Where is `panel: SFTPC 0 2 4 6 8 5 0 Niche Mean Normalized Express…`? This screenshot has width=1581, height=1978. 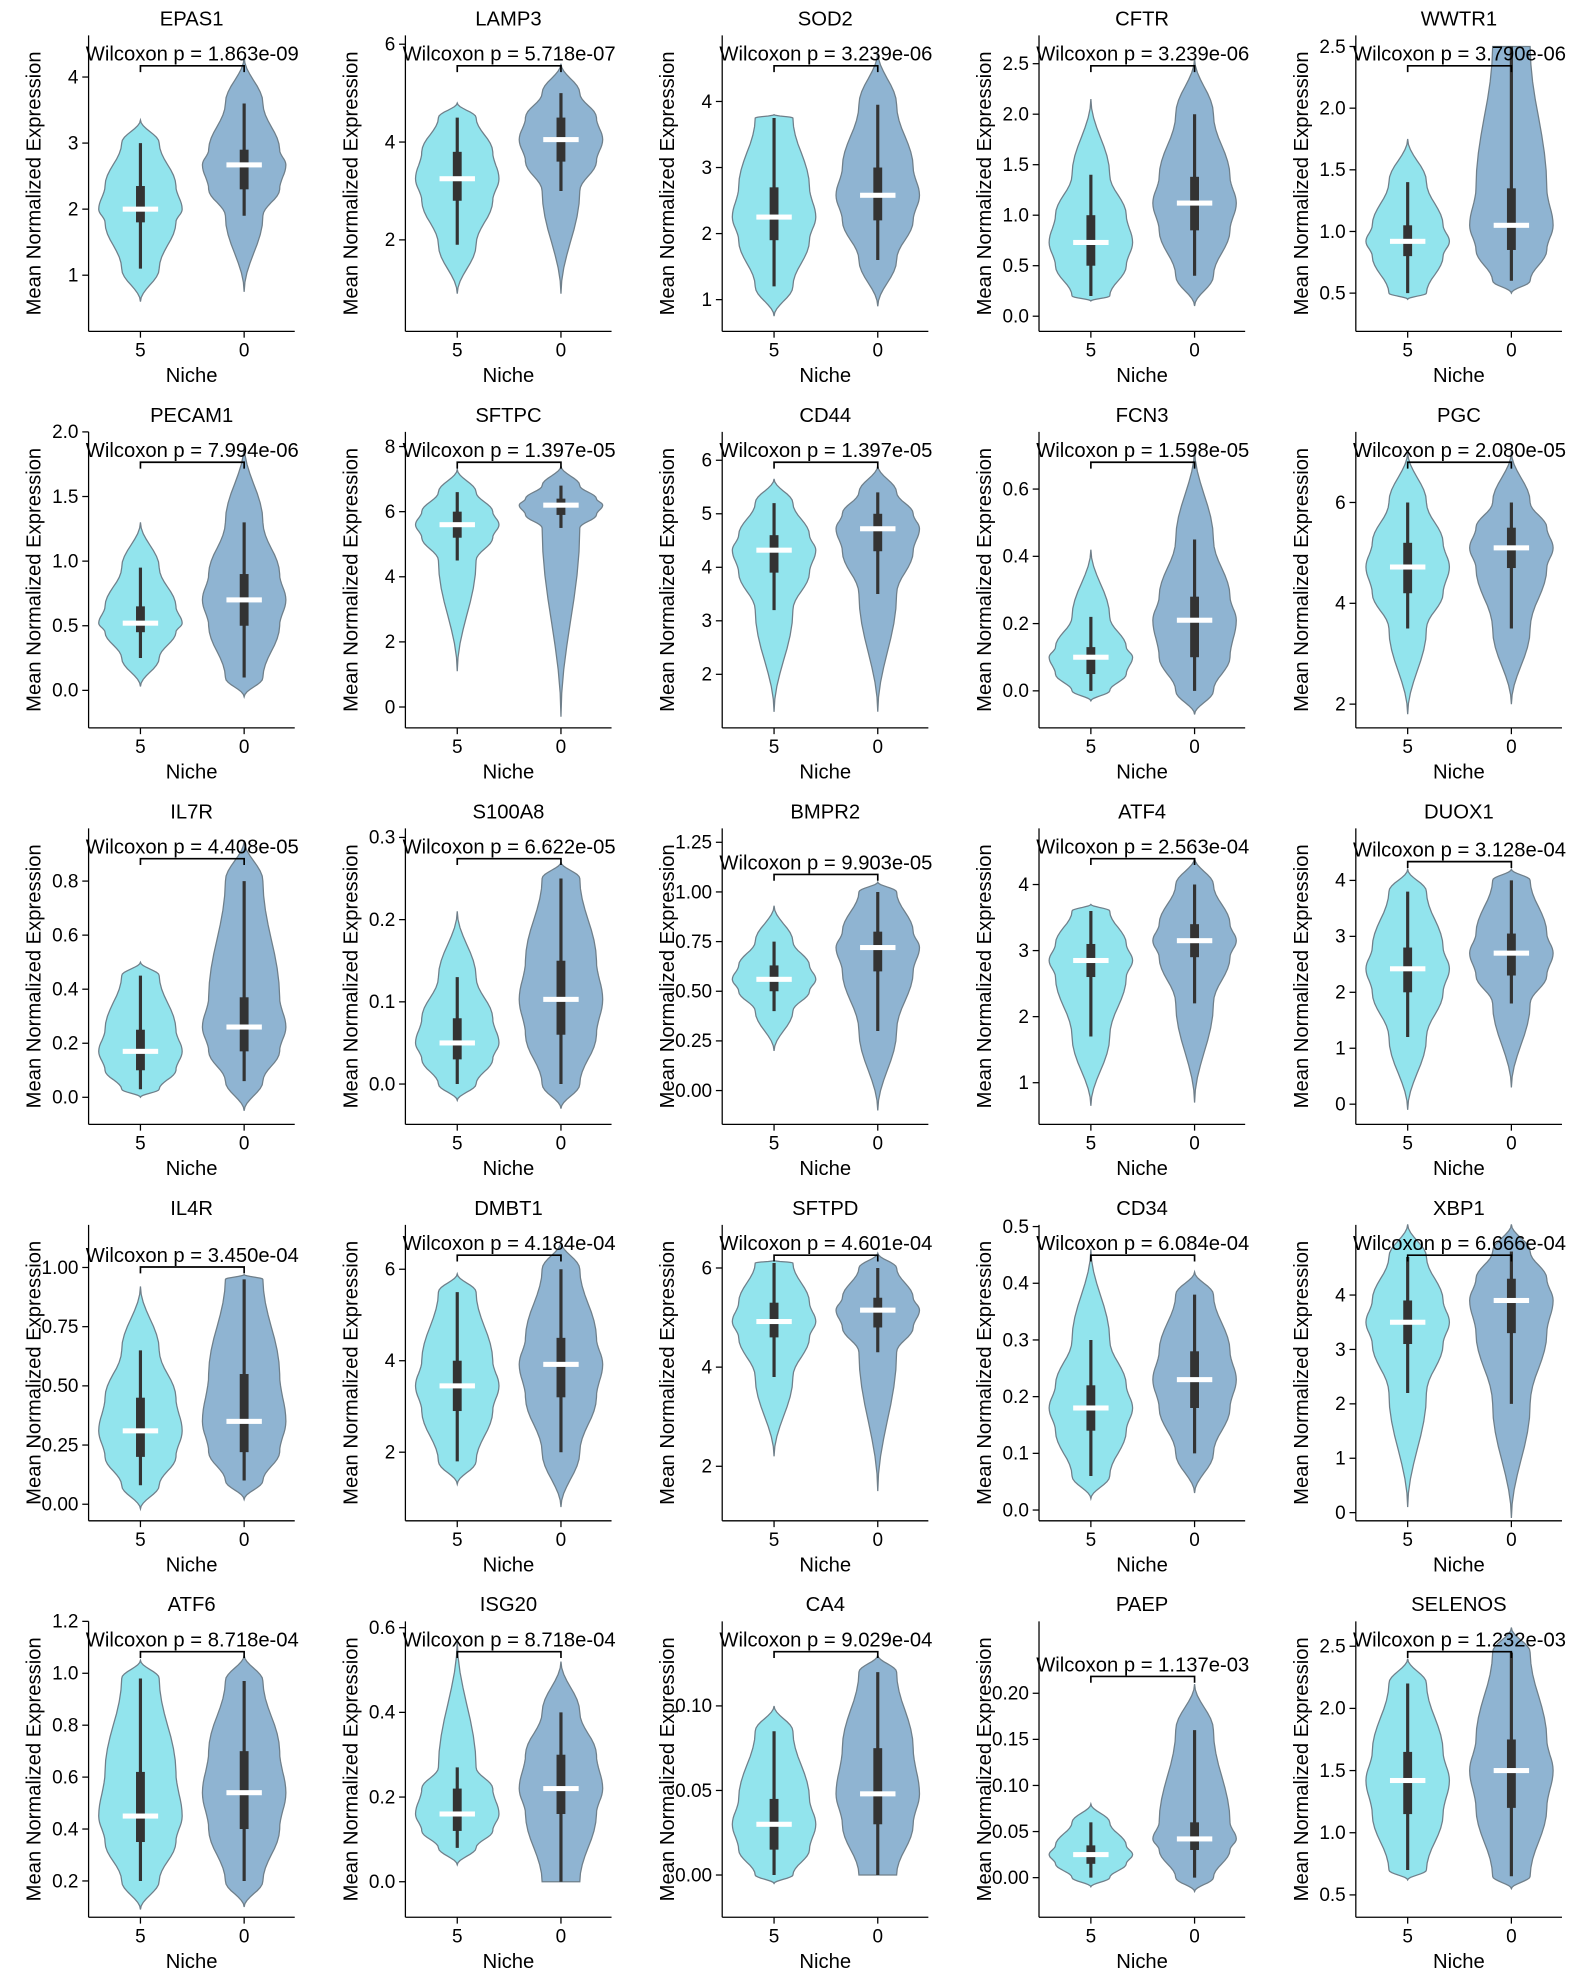
panel: SFTPC 0 2 4 6 8 5 0 Niche Mean Normalized Express… is located at coordinates (477, 594).